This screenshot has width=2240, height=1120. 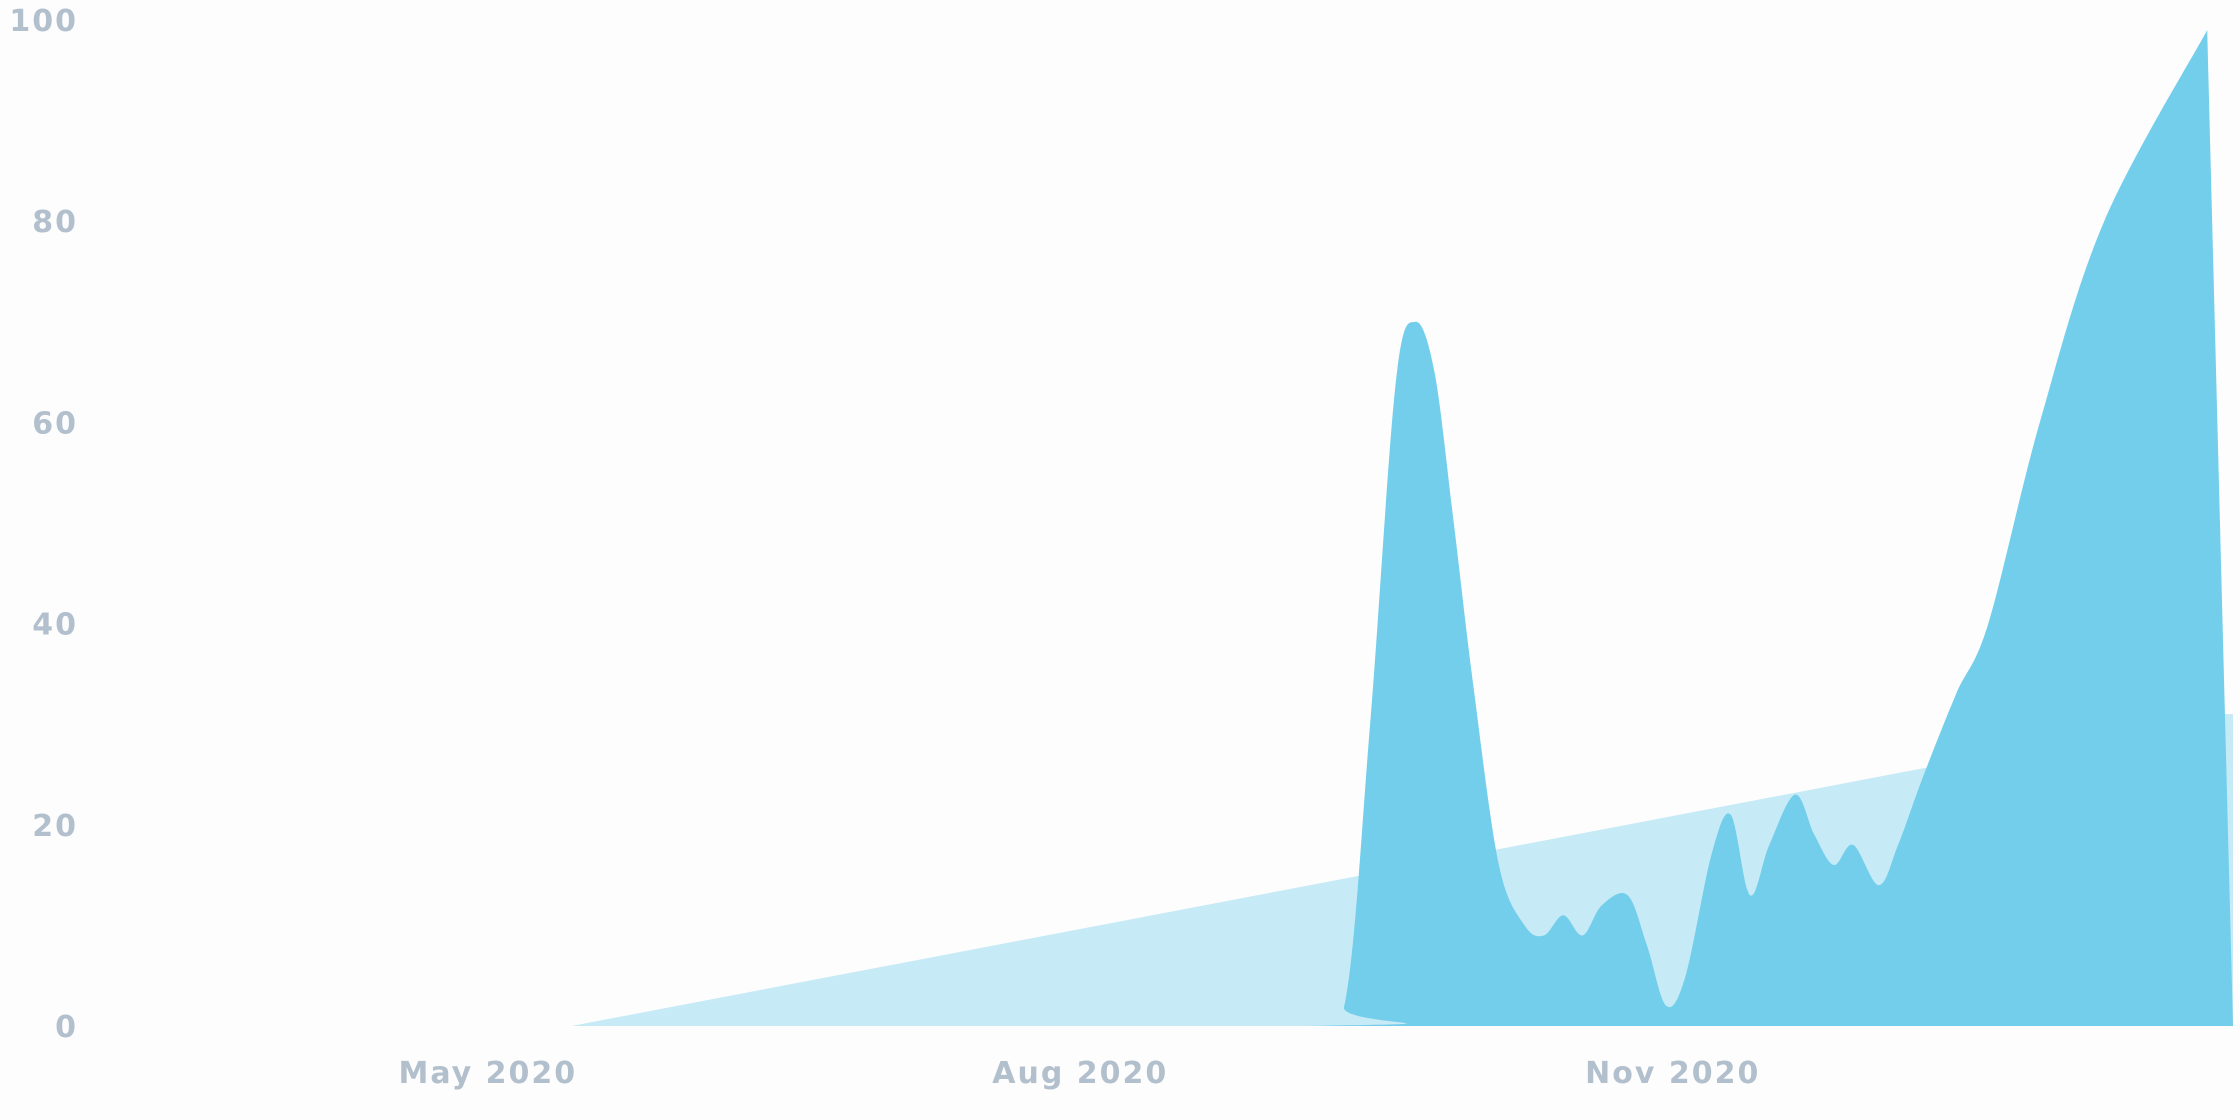 What do you see at coordinates (55, 826) in the screenshot?
I see `y-tick-label: 20` at bounding box center [55, 826].